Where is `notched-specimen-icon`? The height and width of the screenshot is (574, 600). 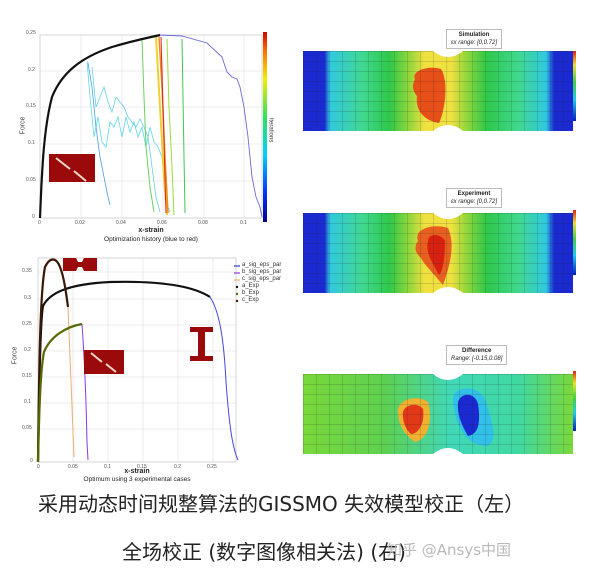 notched-specimen-icon is located at coordinates (80, 264).